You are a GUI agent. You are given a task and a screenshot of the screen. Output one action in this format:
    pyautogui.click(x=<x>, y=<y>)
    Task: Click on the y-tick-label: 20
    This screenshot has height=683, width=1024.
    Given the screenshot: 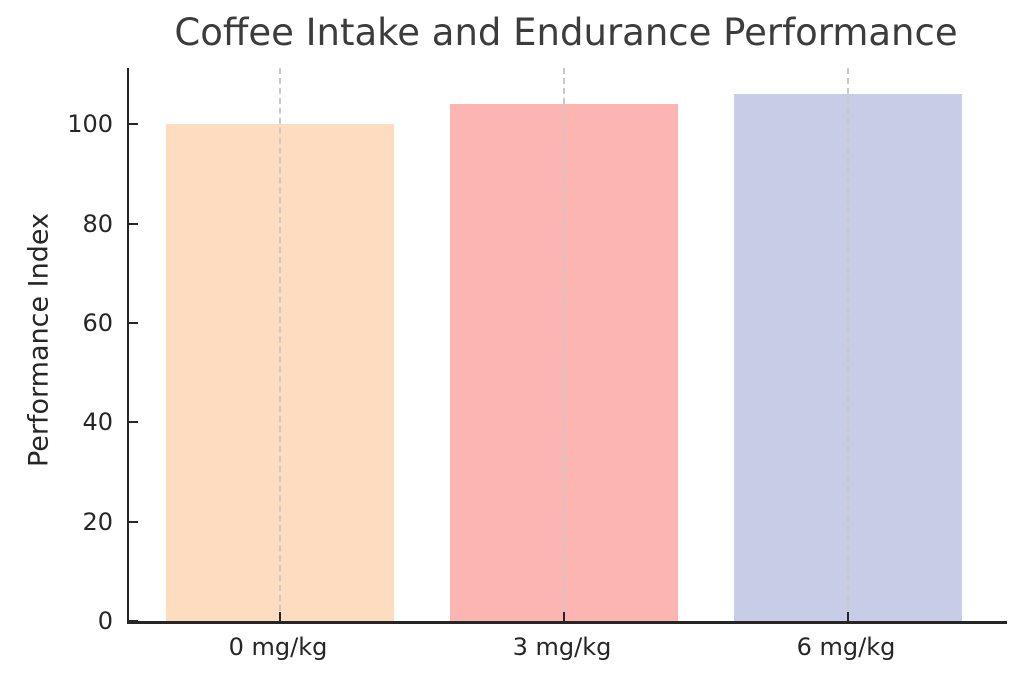 What is the action you would take?
    pyautogui.click(x=97, y=521)
    